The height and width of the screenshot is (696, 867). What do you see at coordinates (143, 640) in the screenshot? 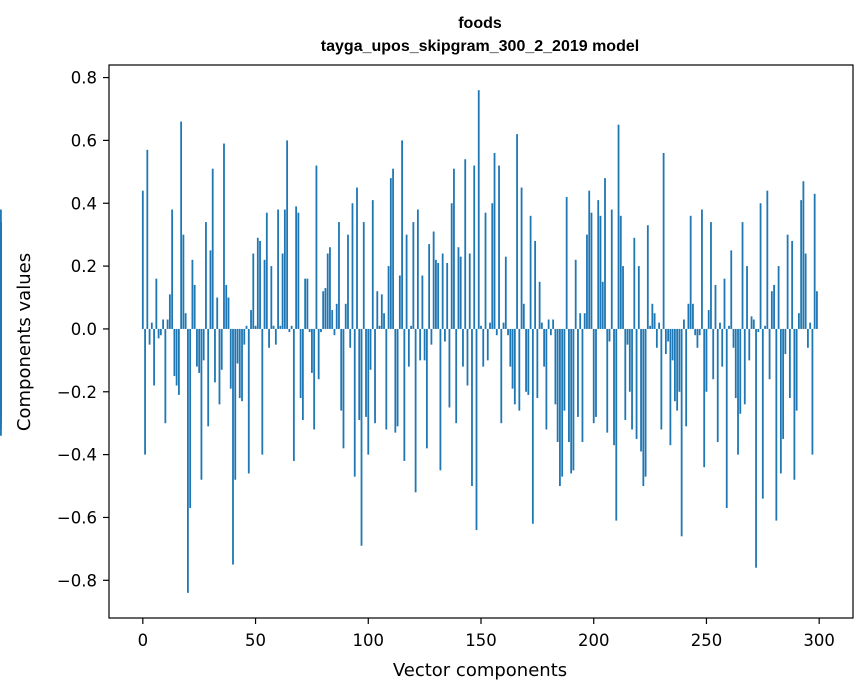
I see `x-tick-label: 0` at bounding box center [143, 640].